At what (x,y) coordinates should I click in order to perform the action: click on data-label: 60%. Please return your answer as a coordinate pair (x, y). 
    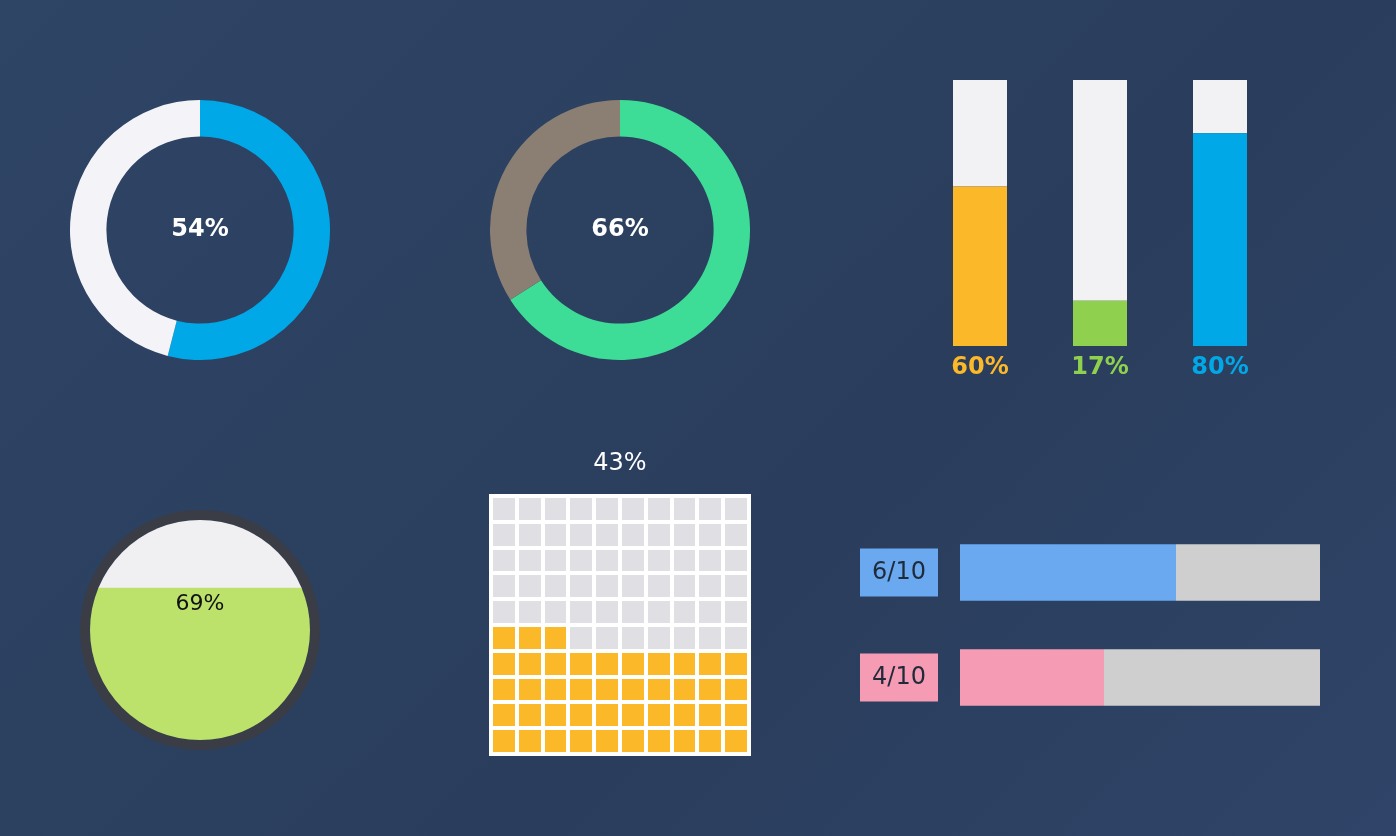
    Looking at the image, I should click on (980, 366).